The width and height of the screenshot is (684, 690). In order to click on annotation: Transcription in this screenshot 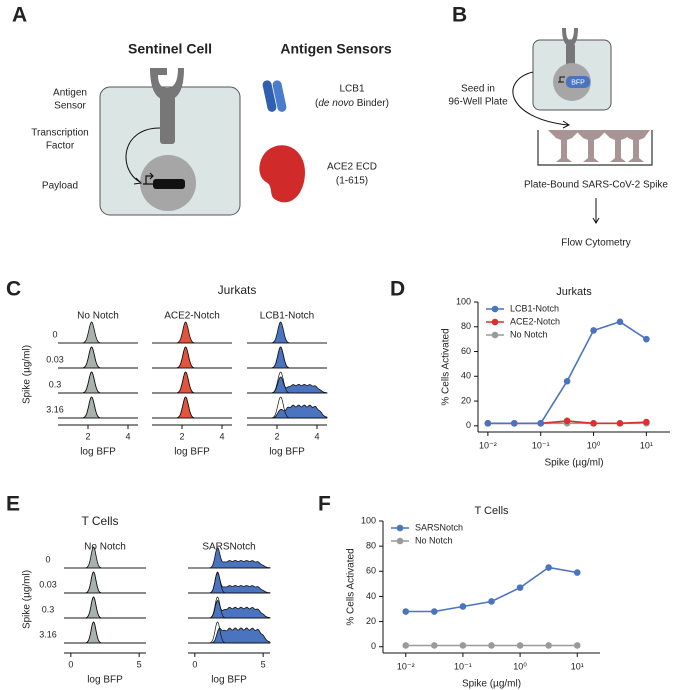, I will do `click(59, 133)`.